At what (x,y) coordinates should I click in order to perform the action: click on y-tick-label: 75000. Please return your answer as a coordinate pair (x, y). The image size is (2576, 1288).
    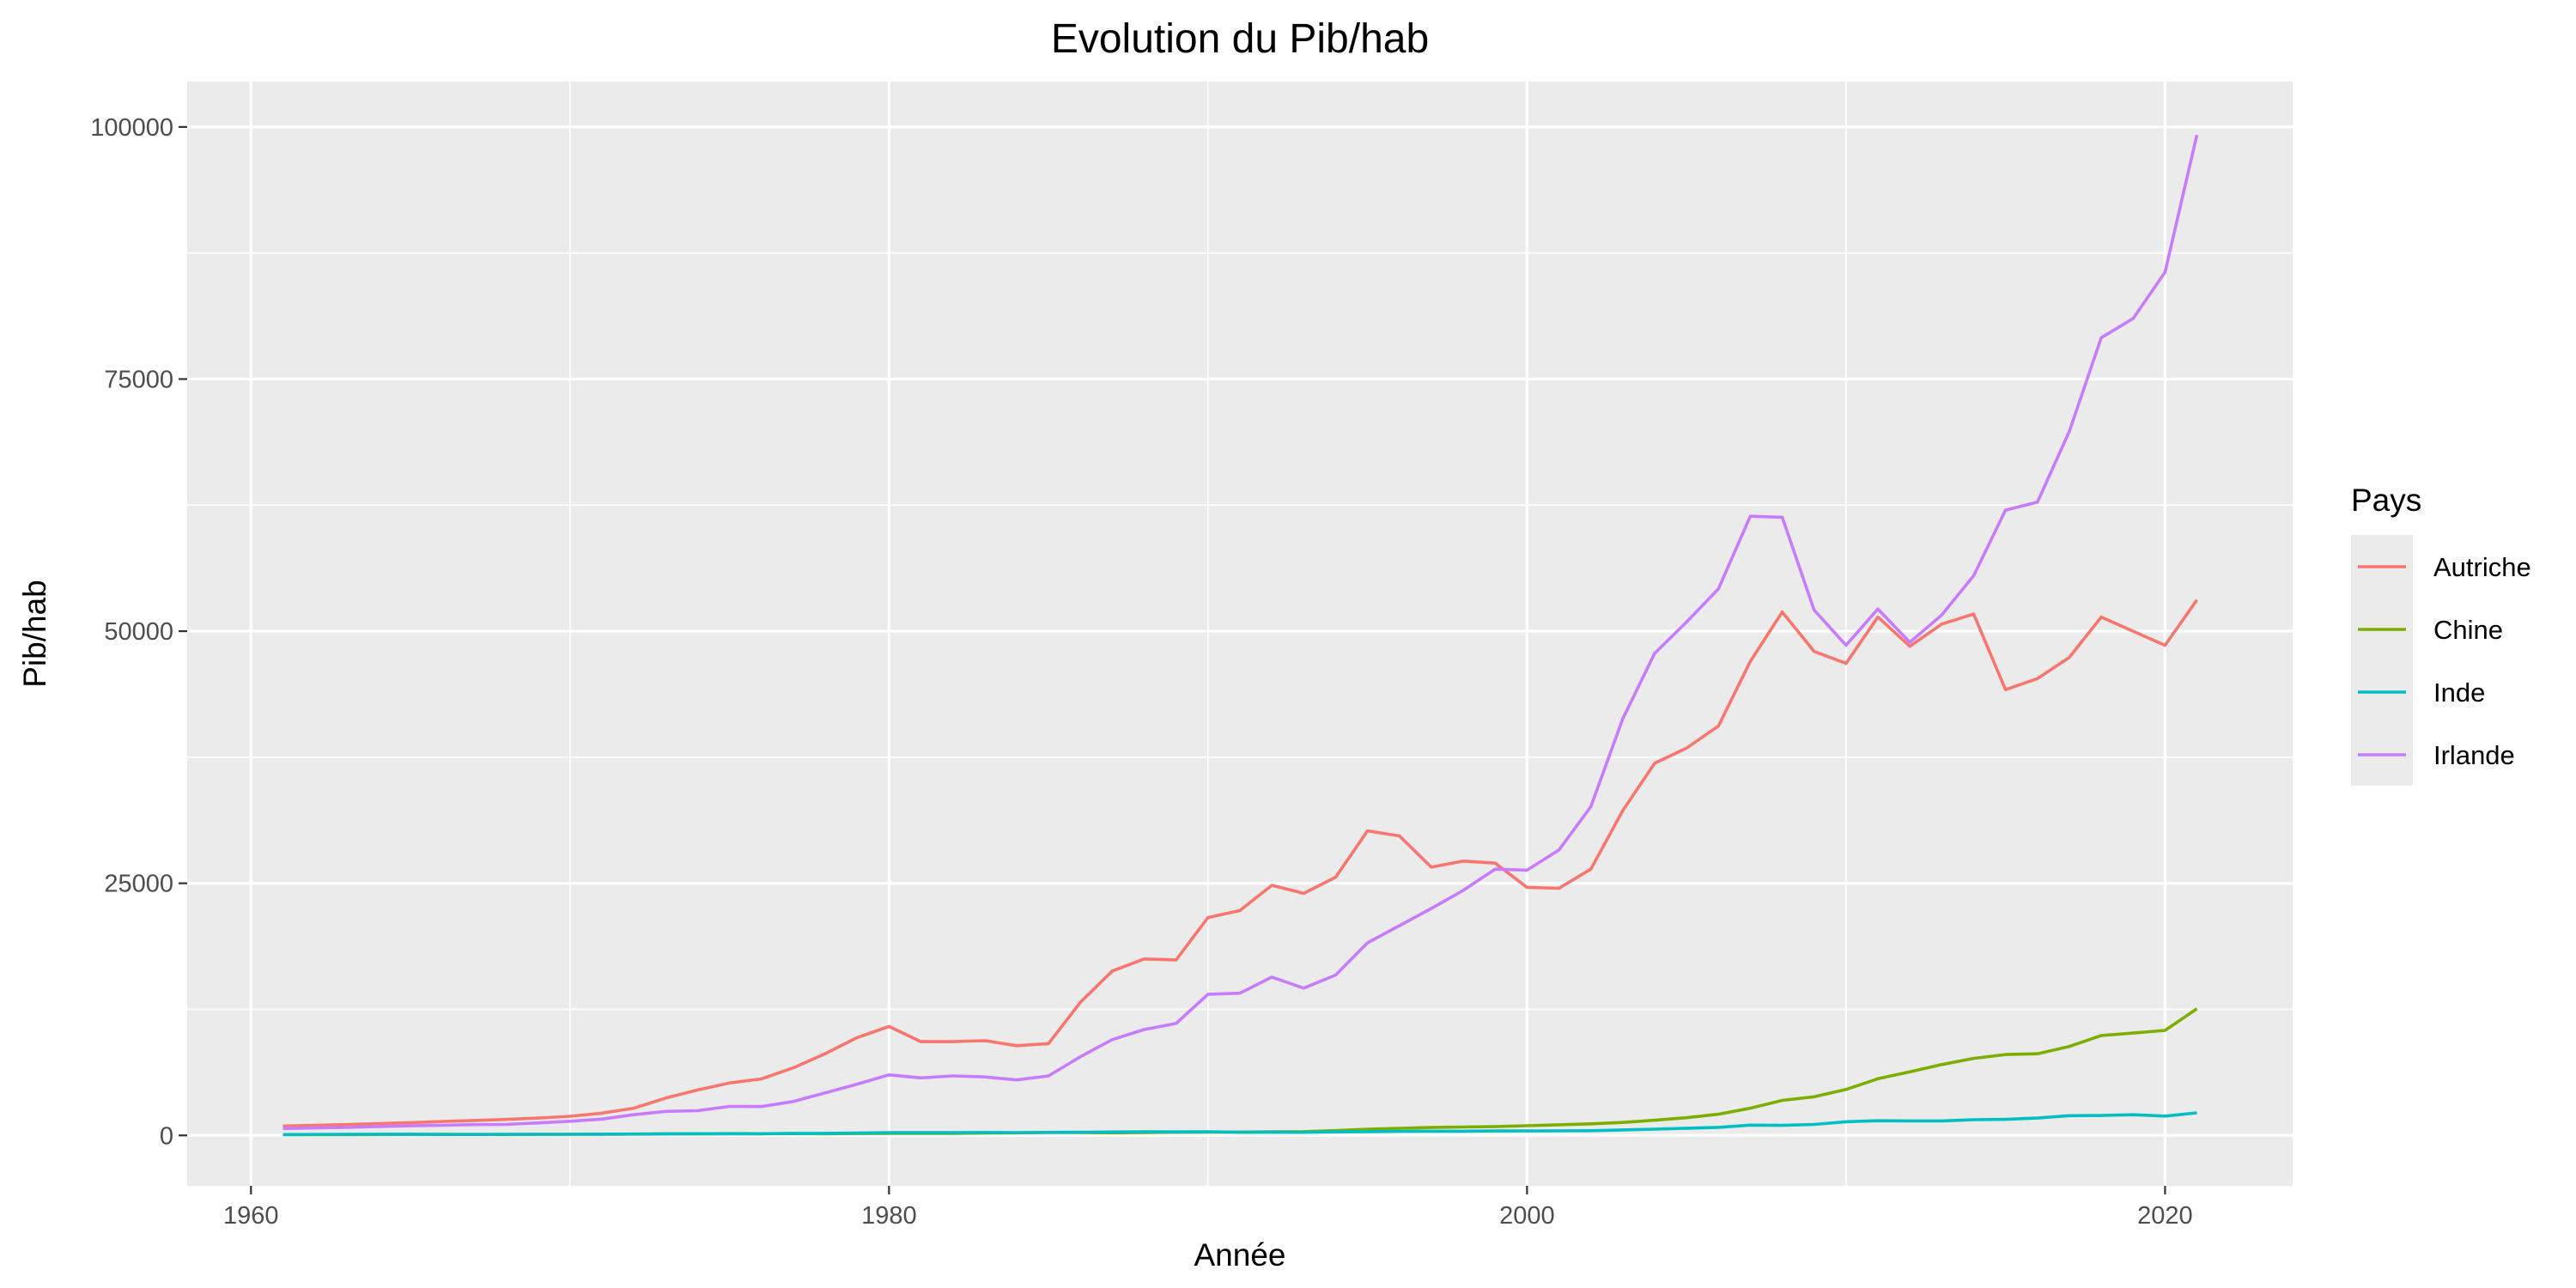
    Looking at the image, I should click on (138, 379).